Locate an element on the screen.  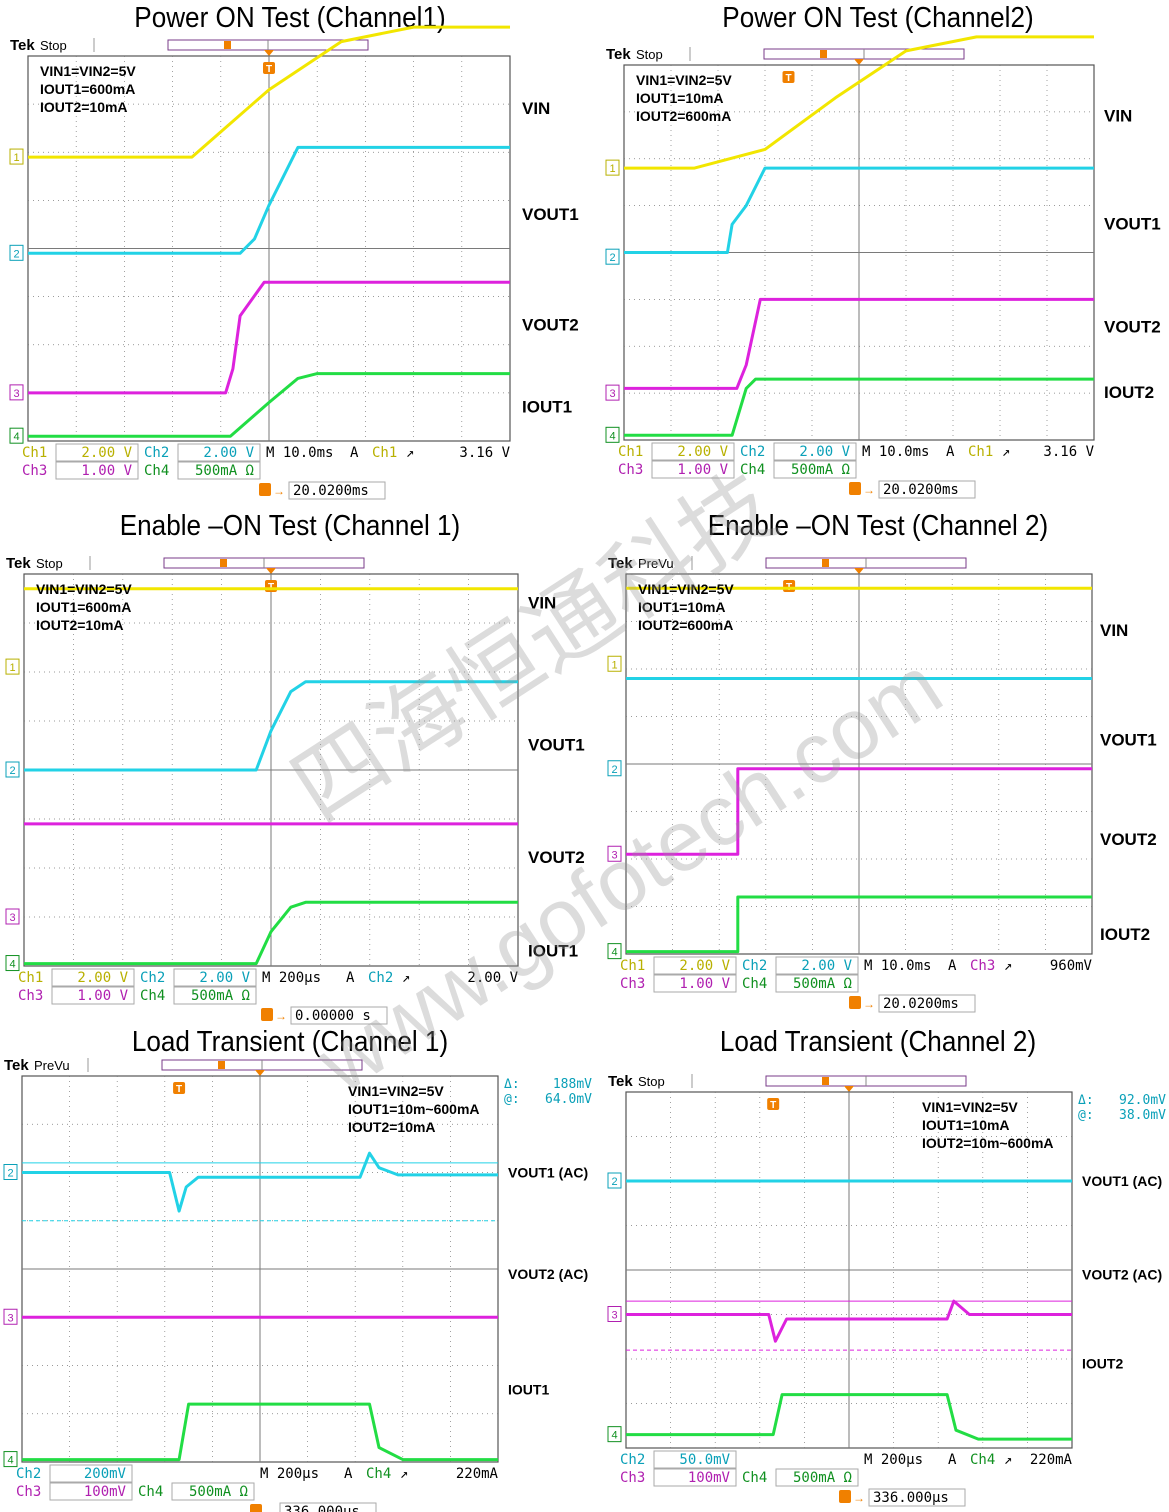
horizontal-position-icon is located at coordinates (855, 1002).